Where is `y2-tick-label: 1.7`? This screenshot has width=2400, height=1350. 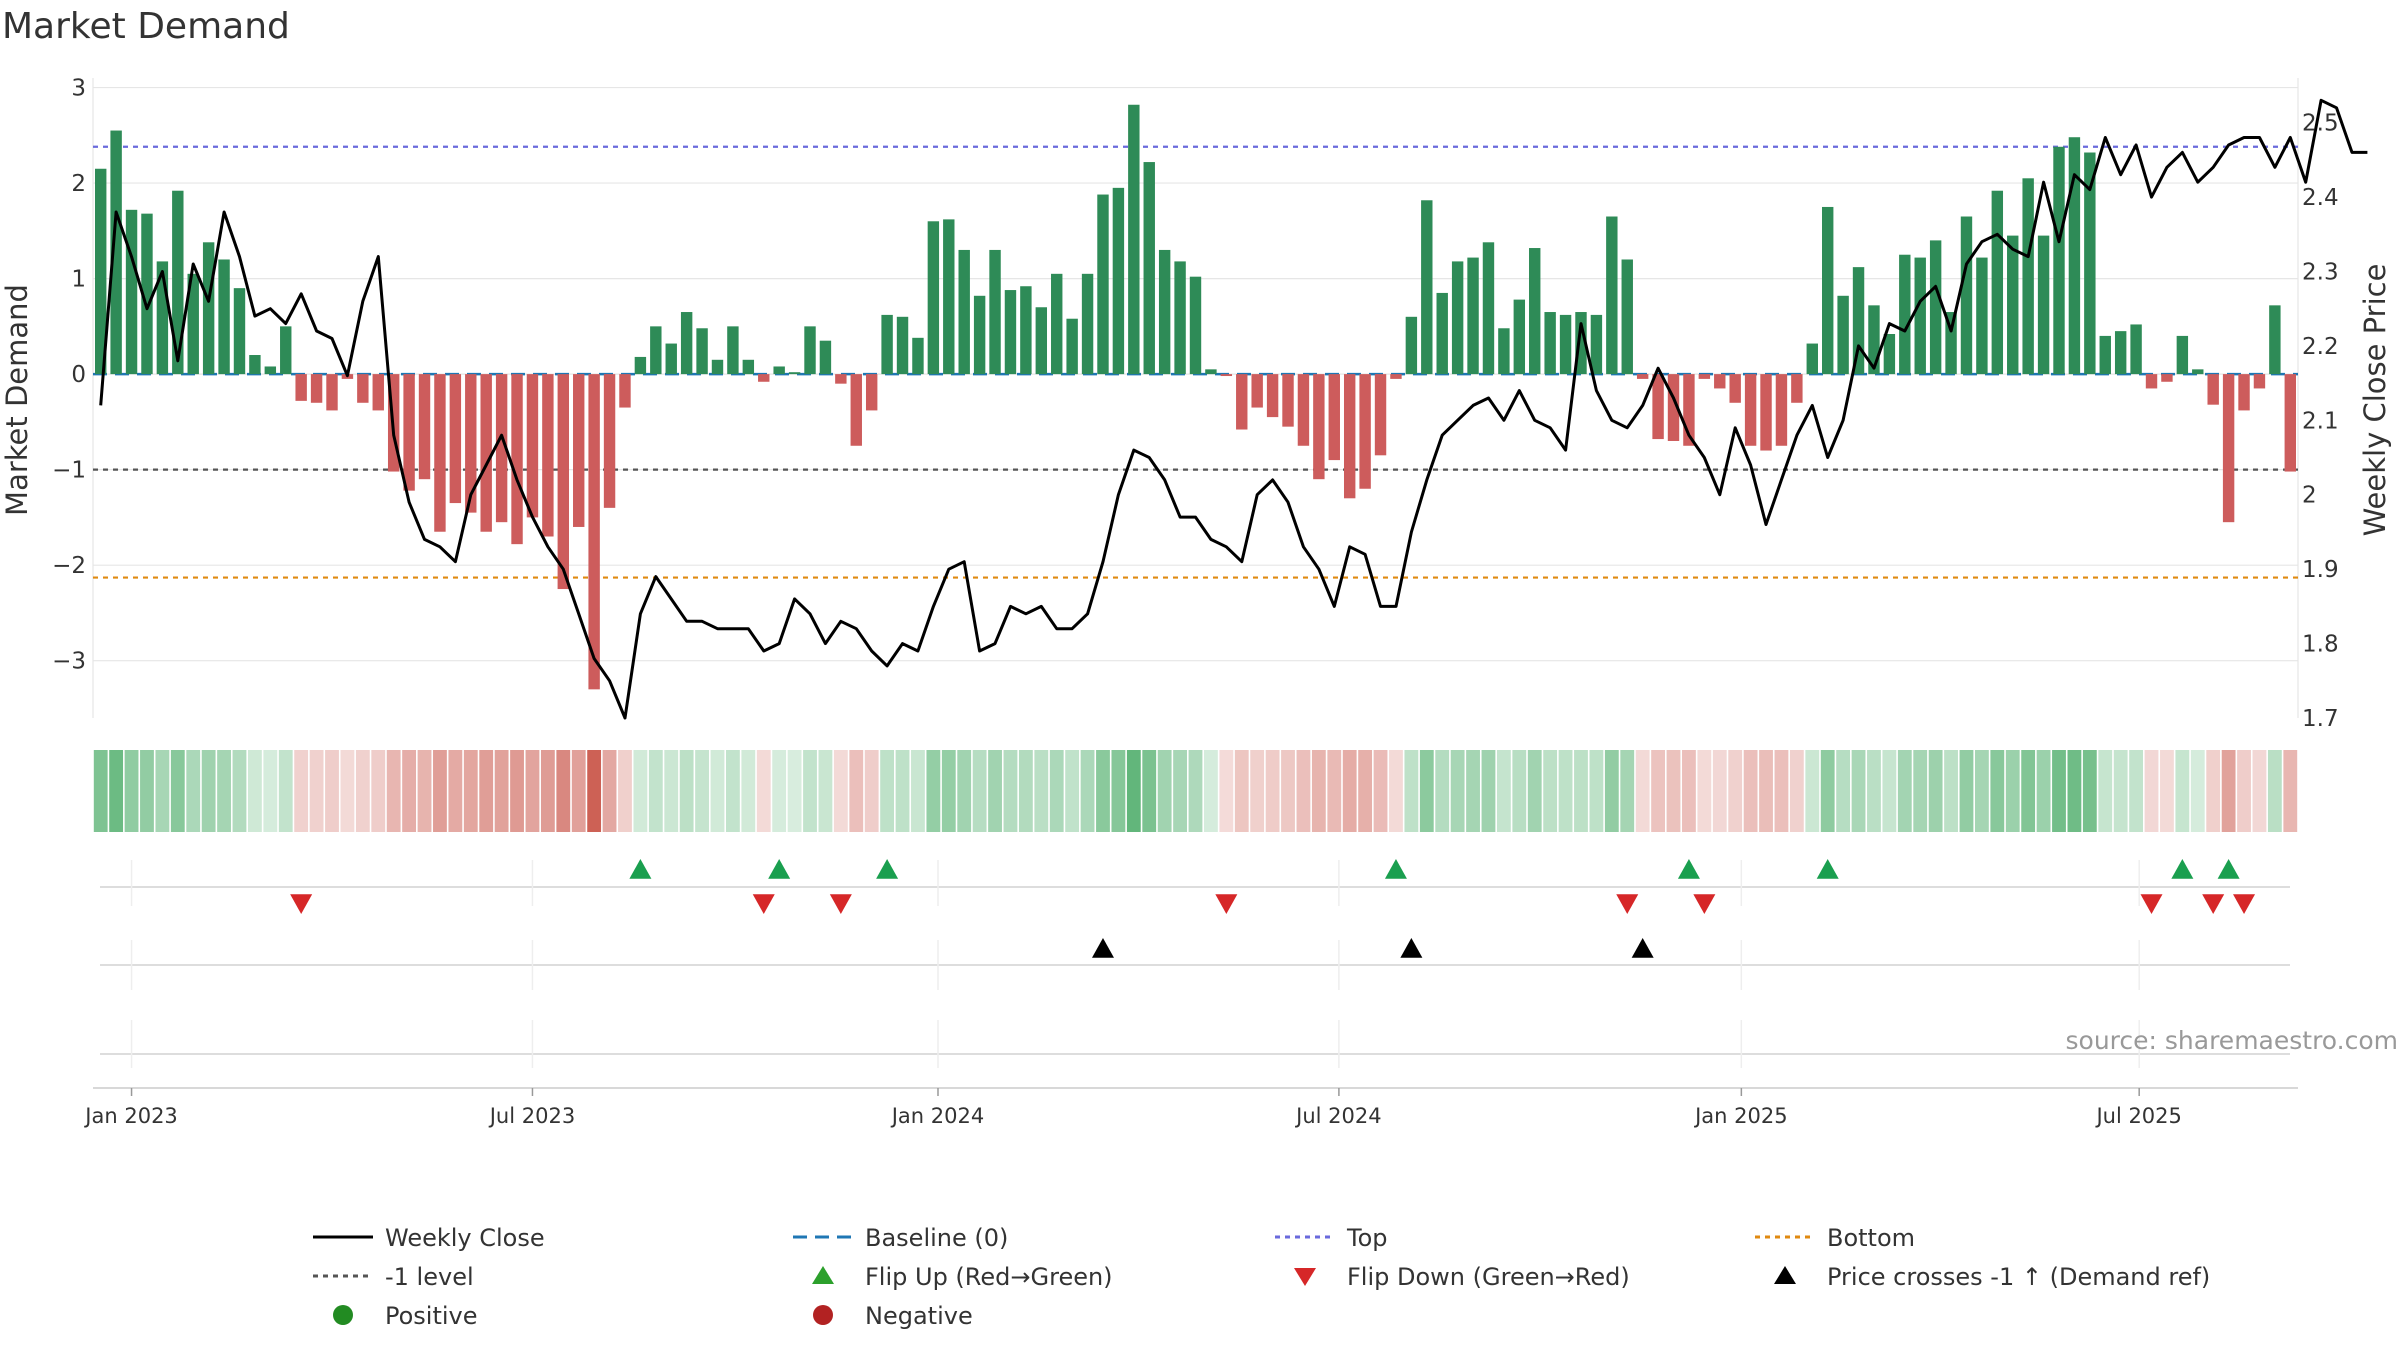
y2-tick-label: 1.7 is located at coordinates (2320, 719).